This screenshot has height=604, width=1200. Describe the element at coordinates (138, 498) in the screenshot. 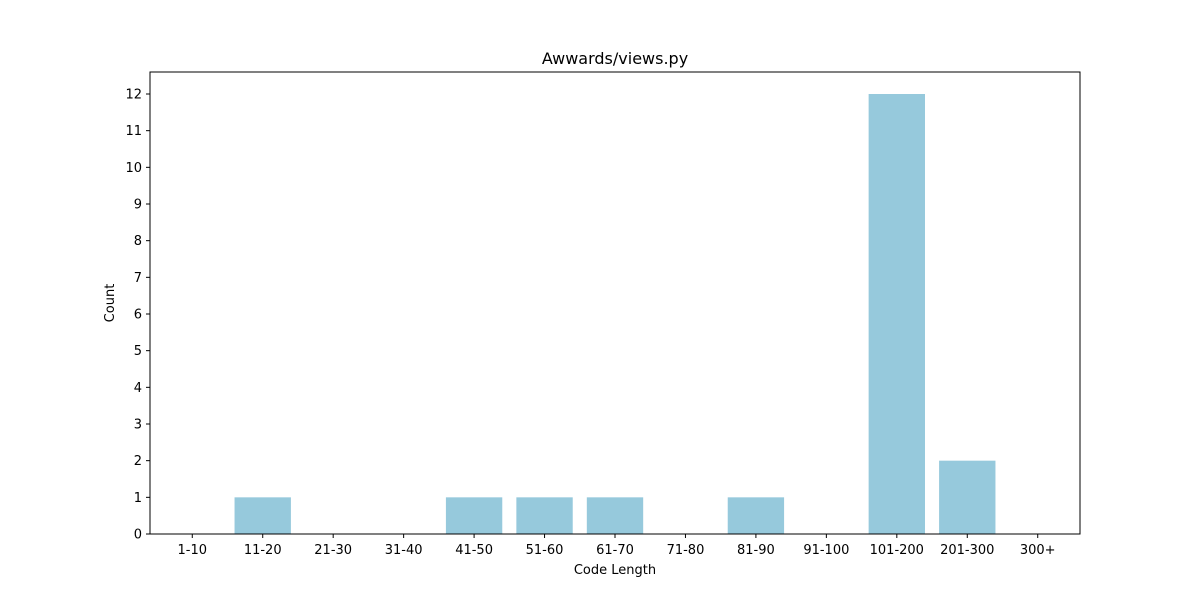

I see `y-tick-label: 1` at that location.